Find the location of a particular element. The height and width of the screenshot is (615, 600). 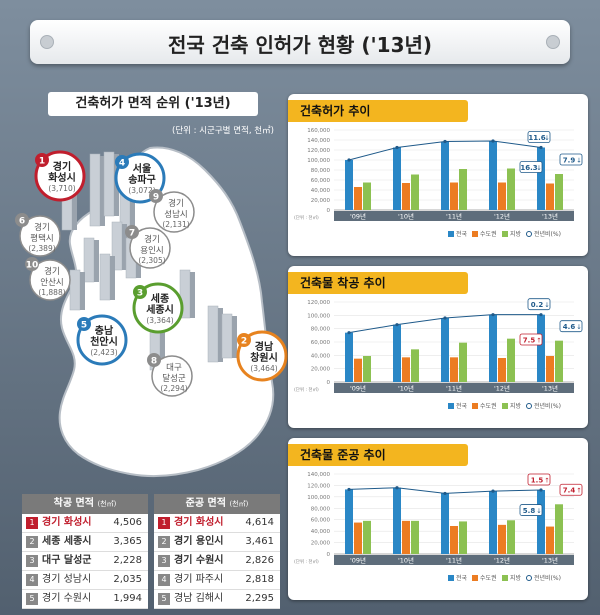

region-name: 경남 김해시 is located at coordinates (199, 598).